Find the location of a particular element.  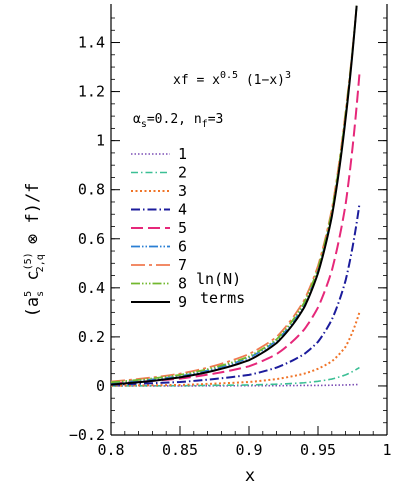

formula-annotation: xf = x0.5 (1−x)3 is located at coordinates (232, 79).